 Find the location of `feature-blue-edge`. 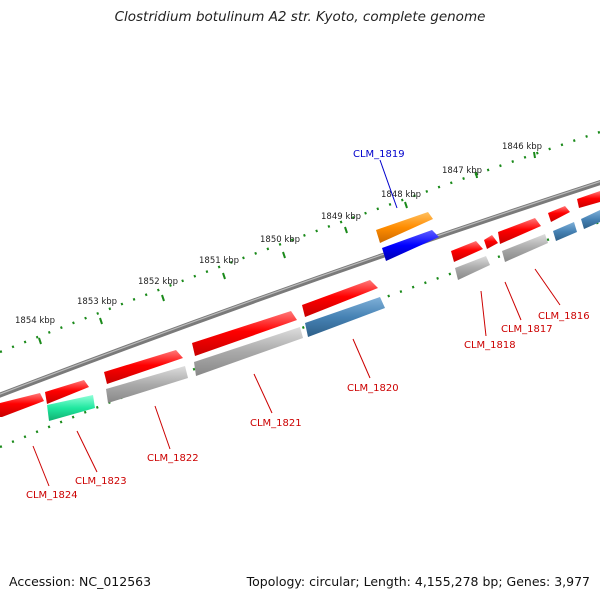

feature-blue-edge is located at coordinates (590, 219).